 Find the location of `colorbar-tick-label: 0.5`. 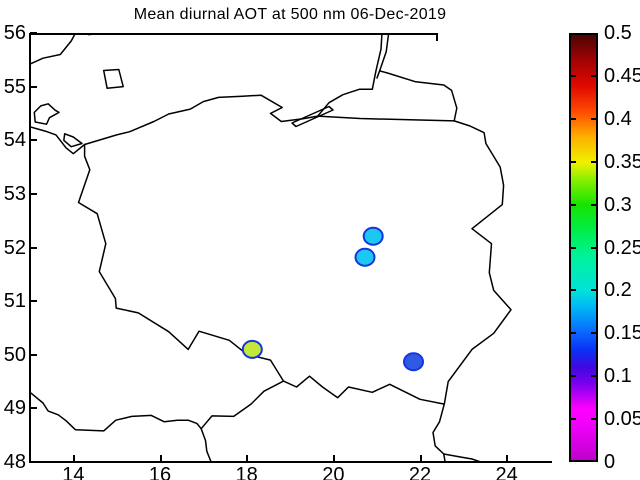

colorbar-tick-label: 0.5 is located at coordinates (618, 33).